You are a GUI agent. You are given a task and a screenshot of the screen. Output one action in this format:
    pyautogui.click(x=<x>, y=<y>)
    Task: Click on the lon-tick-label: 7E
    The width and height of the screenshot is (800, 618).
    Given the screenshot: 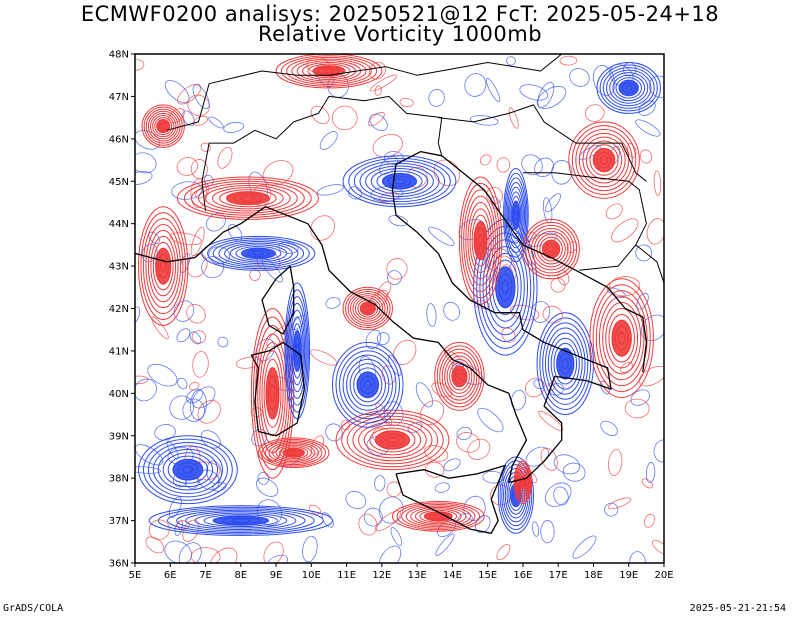 What is the action you would take?
    pyautogui.click(x=205, y=575)
    